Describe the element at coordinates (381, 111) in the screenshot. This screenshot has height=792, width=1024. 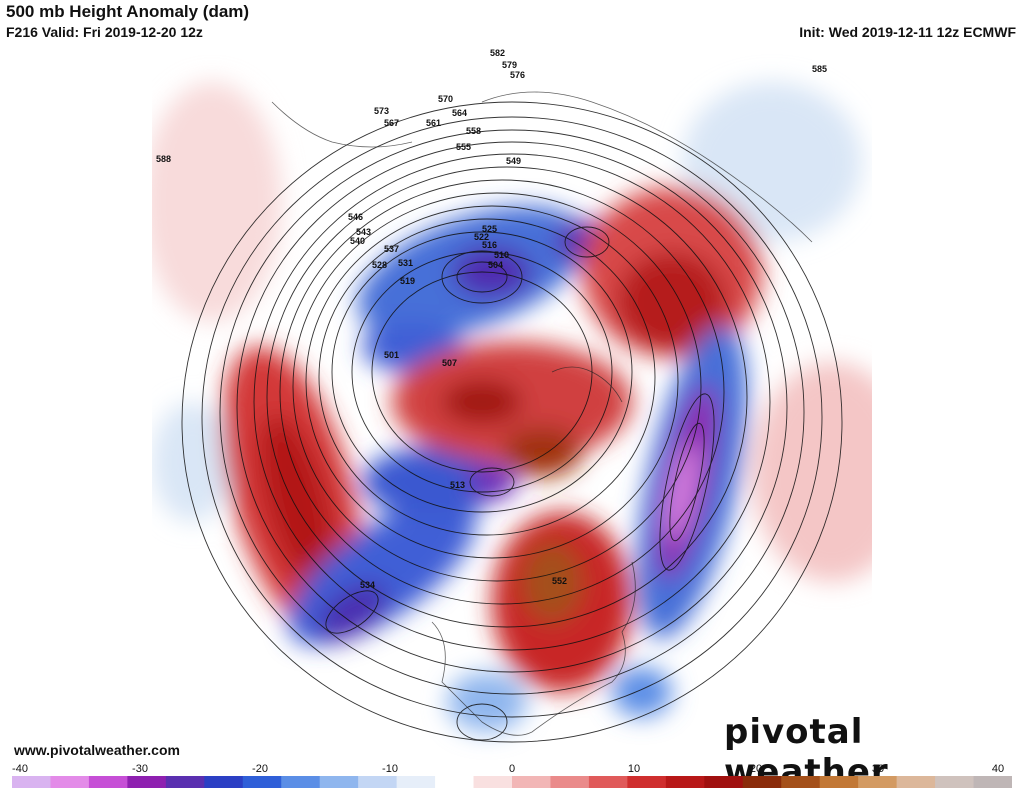
I see `contour-label: 573` at that location.